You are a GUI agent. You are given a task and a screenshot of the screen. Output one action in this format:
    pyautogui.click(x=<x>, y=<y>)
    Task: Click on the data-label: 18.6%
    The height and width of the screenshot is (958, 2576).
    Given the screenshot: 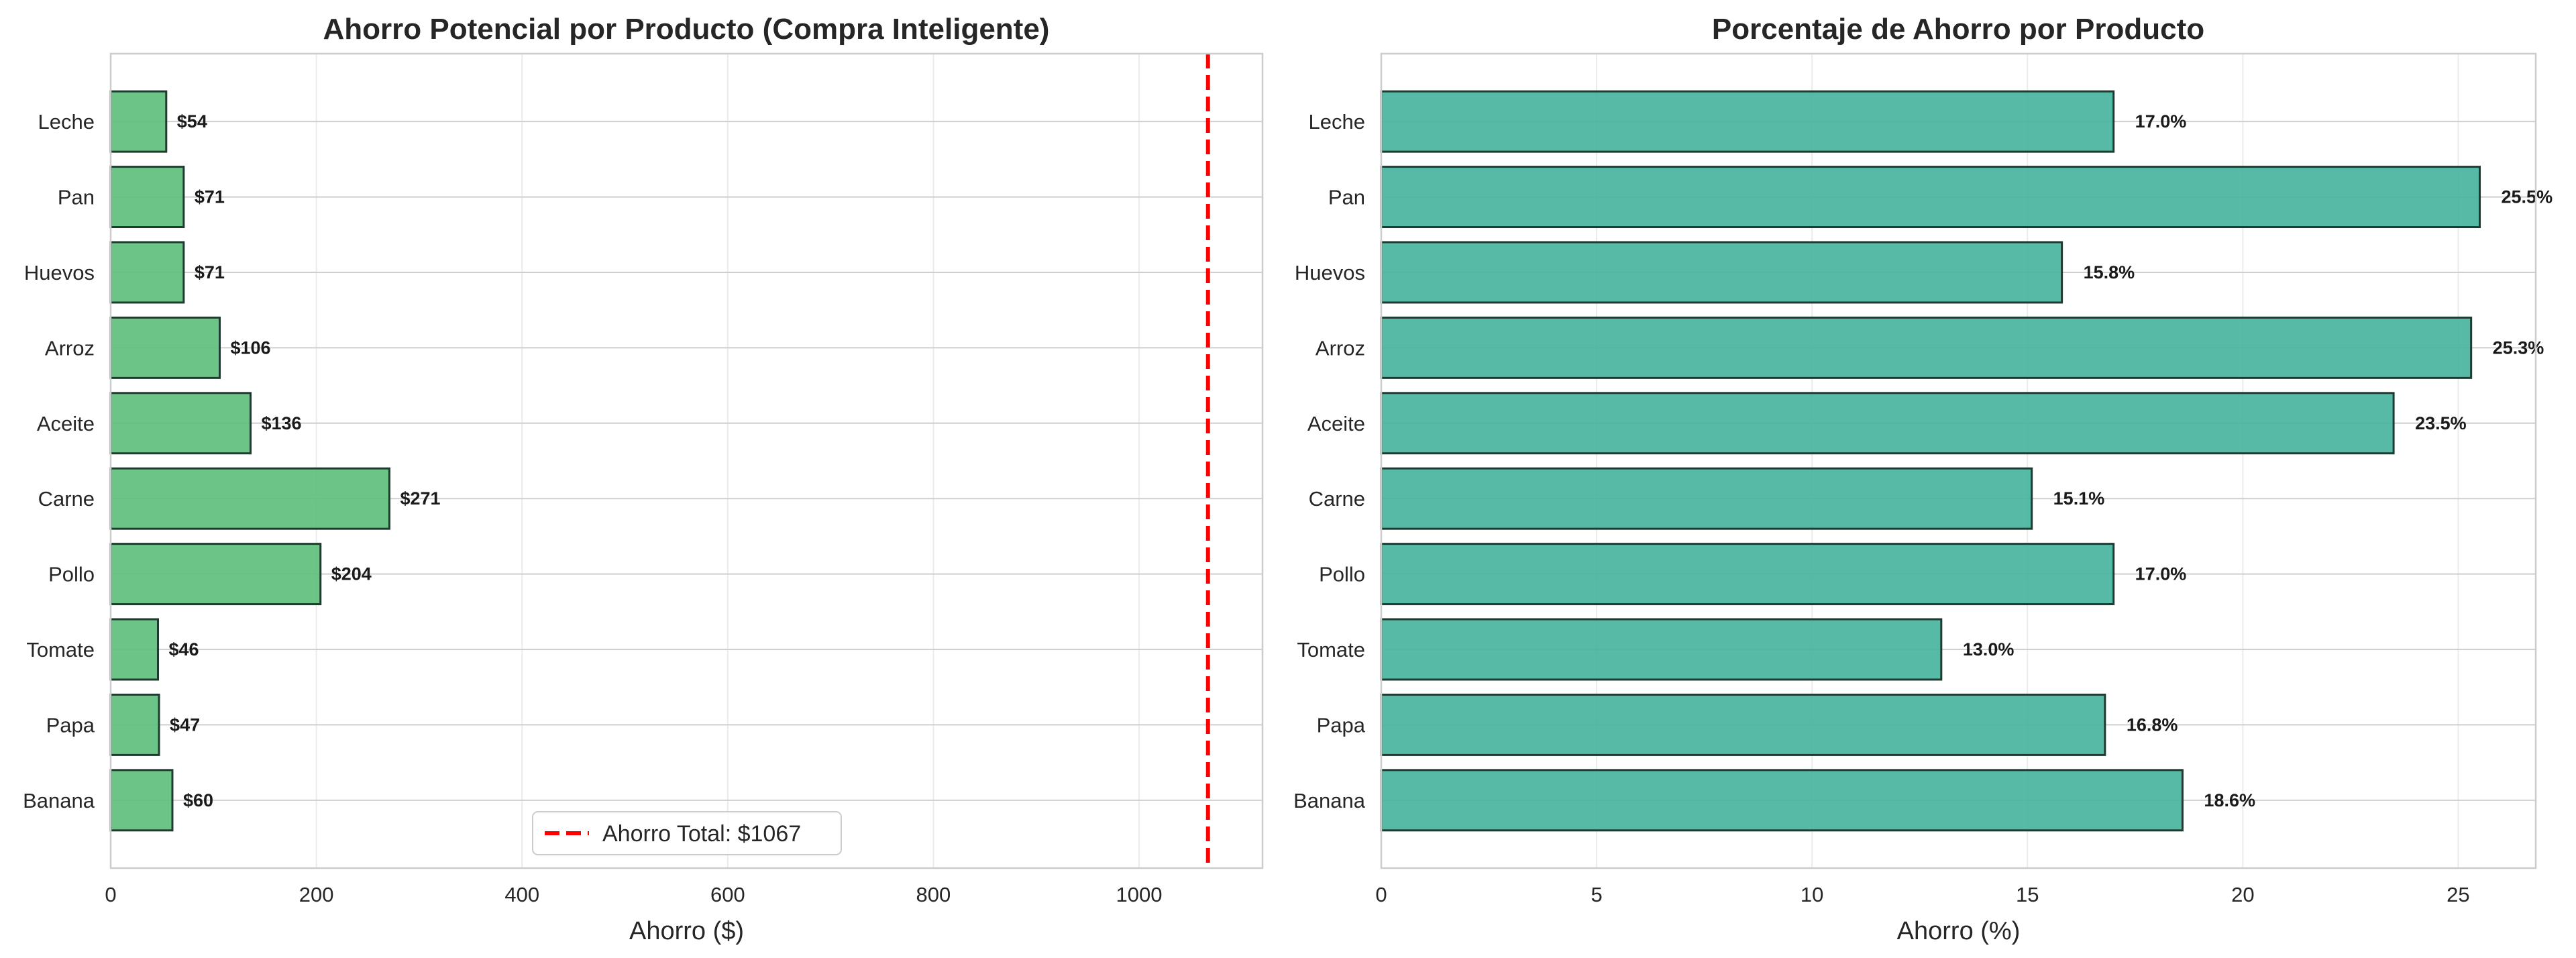 What is the action you would take?
    pyautogui.click(x=2229, y=800)
    